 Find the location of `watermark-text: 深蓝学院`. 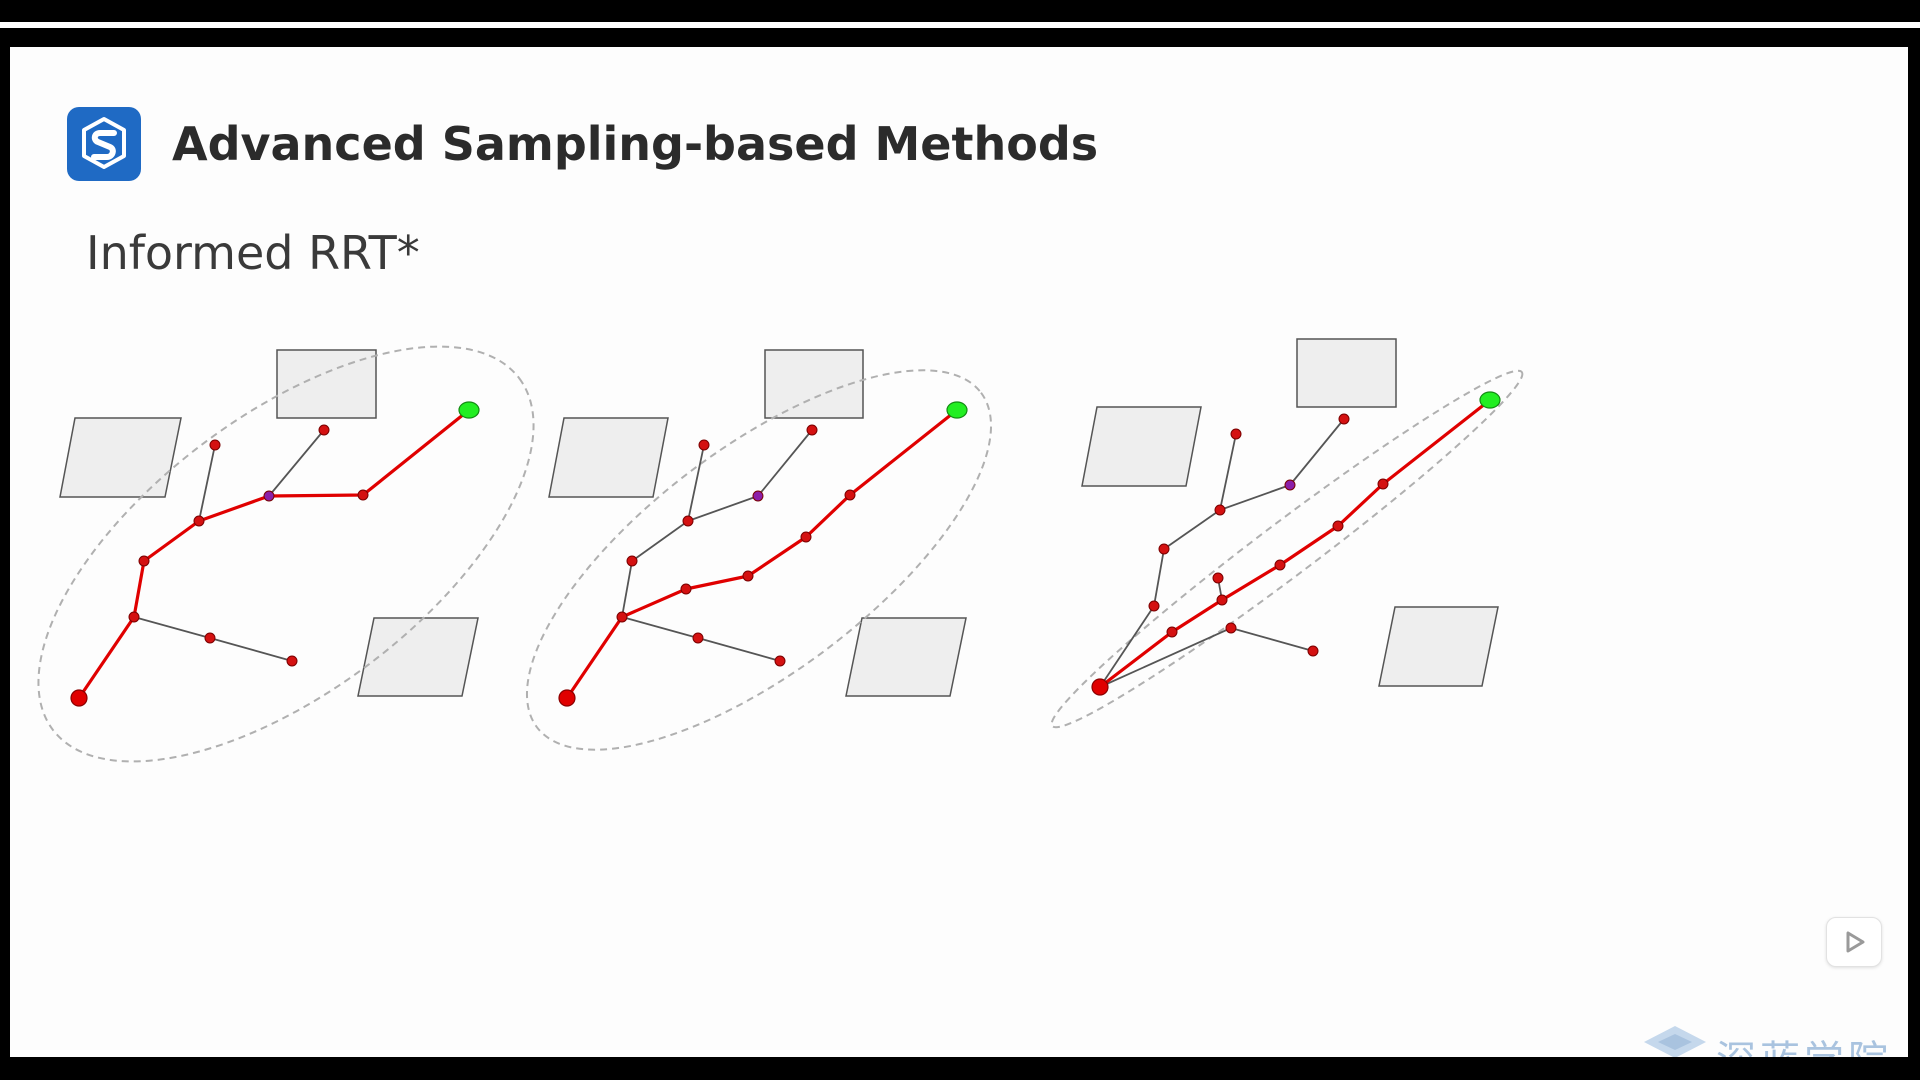

watermark-text: 深蓝学院 is located at coordinates (1804, 1042).